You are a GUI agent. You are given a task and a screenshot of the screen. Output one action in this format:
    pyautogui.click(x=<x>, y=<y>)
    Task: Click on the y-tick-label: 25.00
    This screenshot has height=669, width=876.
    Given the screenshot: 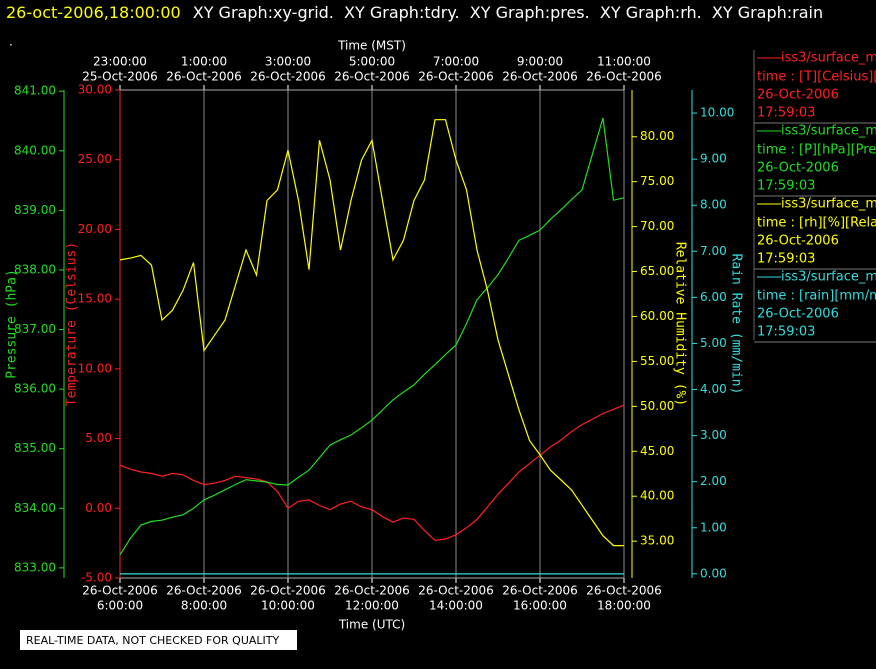 What is the action you would take?
    pyautogui.click(x=95, y=159)
    